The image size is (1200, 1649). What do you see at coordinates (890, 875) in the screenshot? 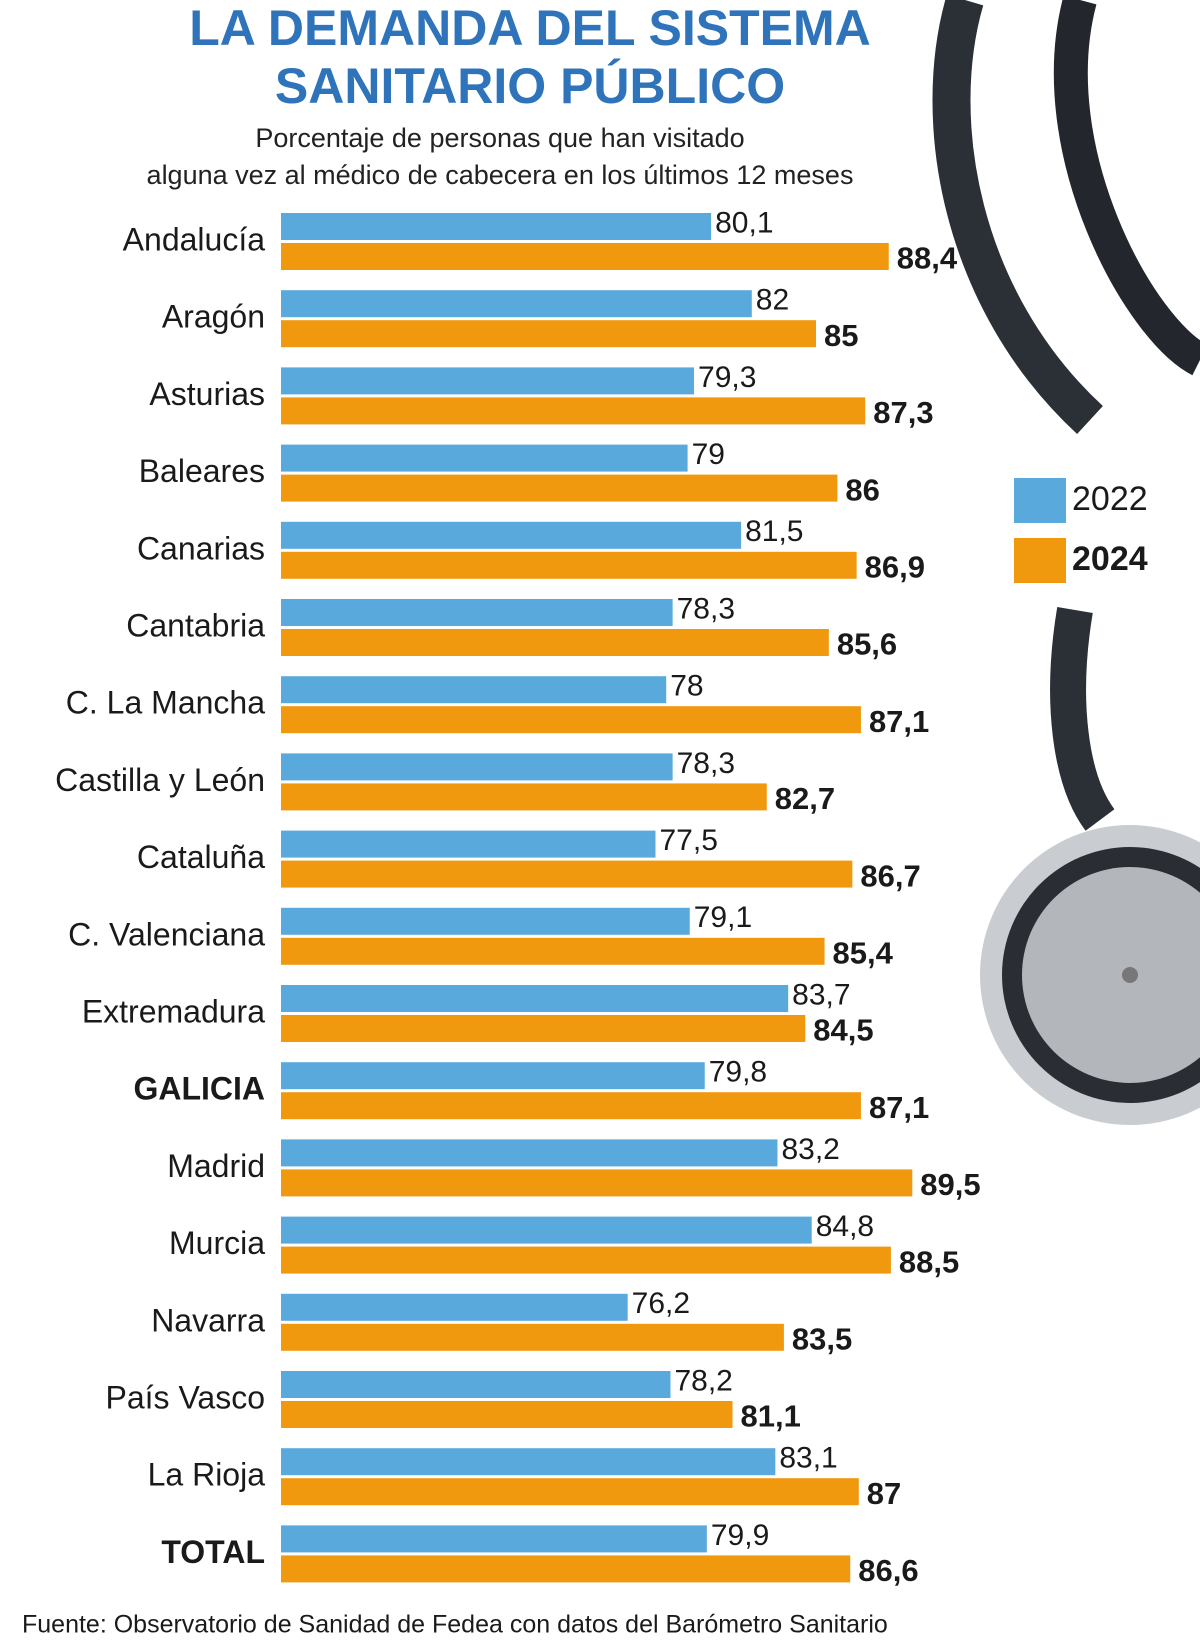
I see `value-label: 86,7` at bounding box center [890, 875].